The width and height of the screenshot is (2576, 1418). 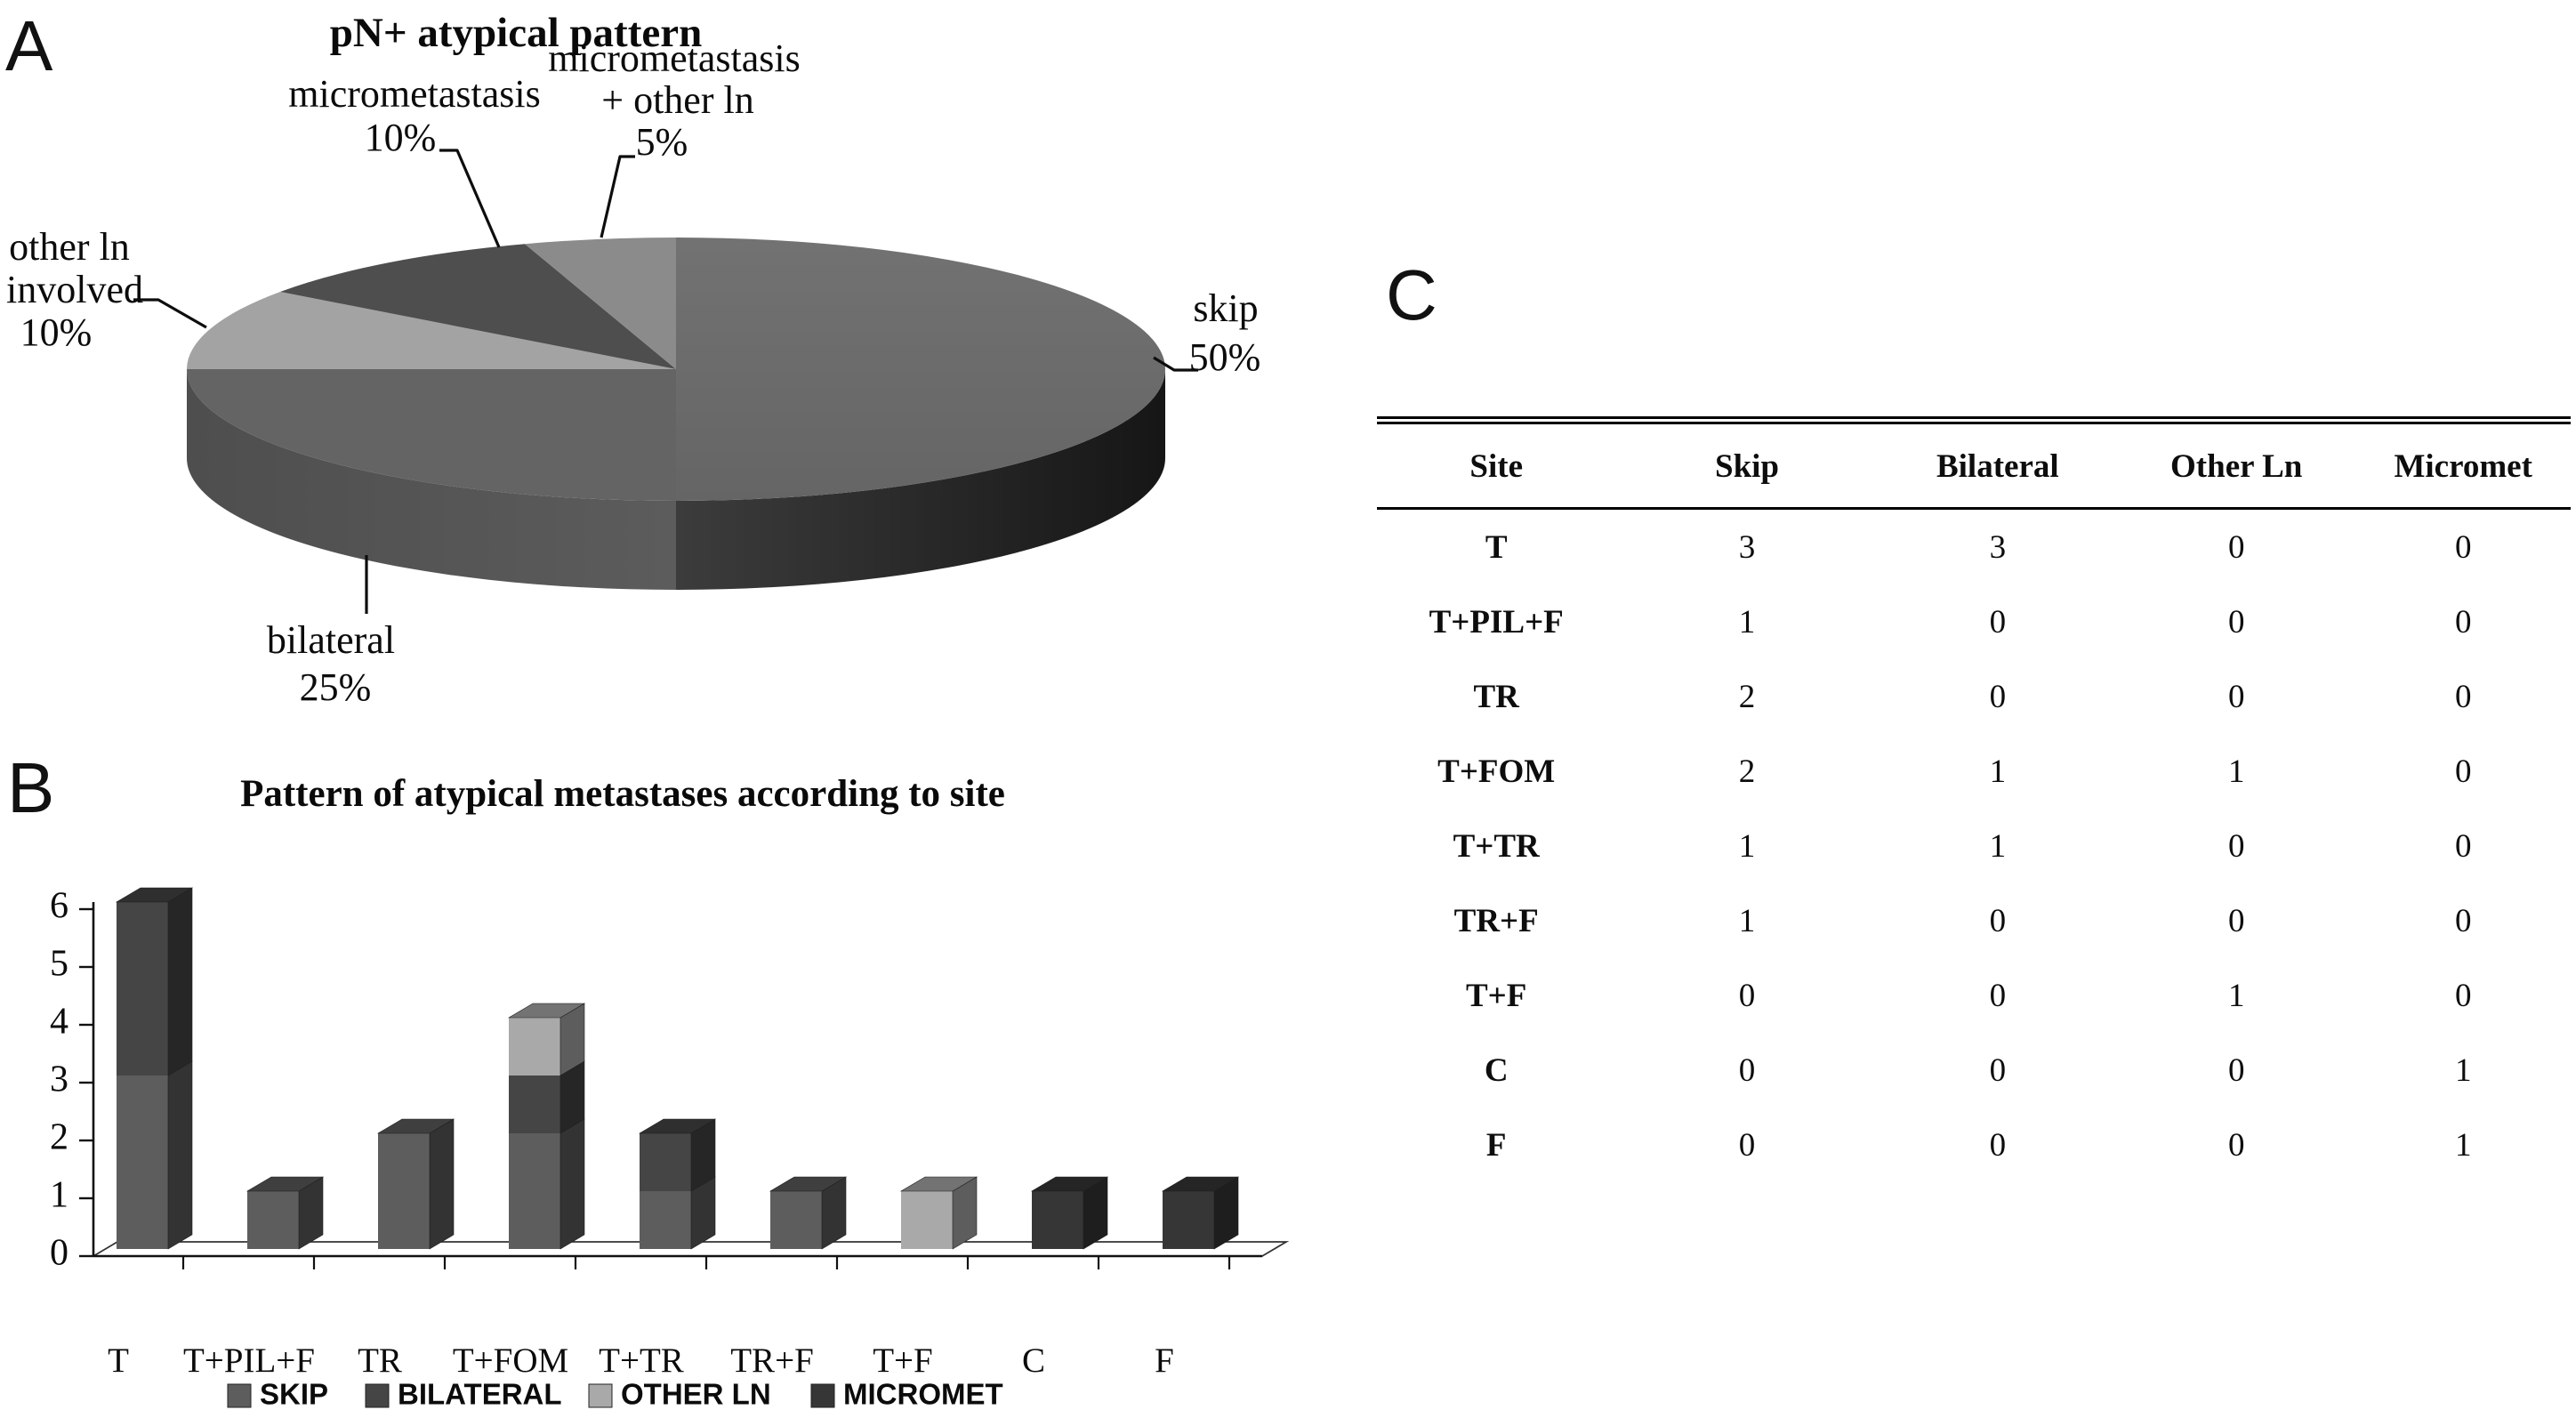 I want to click on pie-label-line: 10%, so click(x=401, y=137).